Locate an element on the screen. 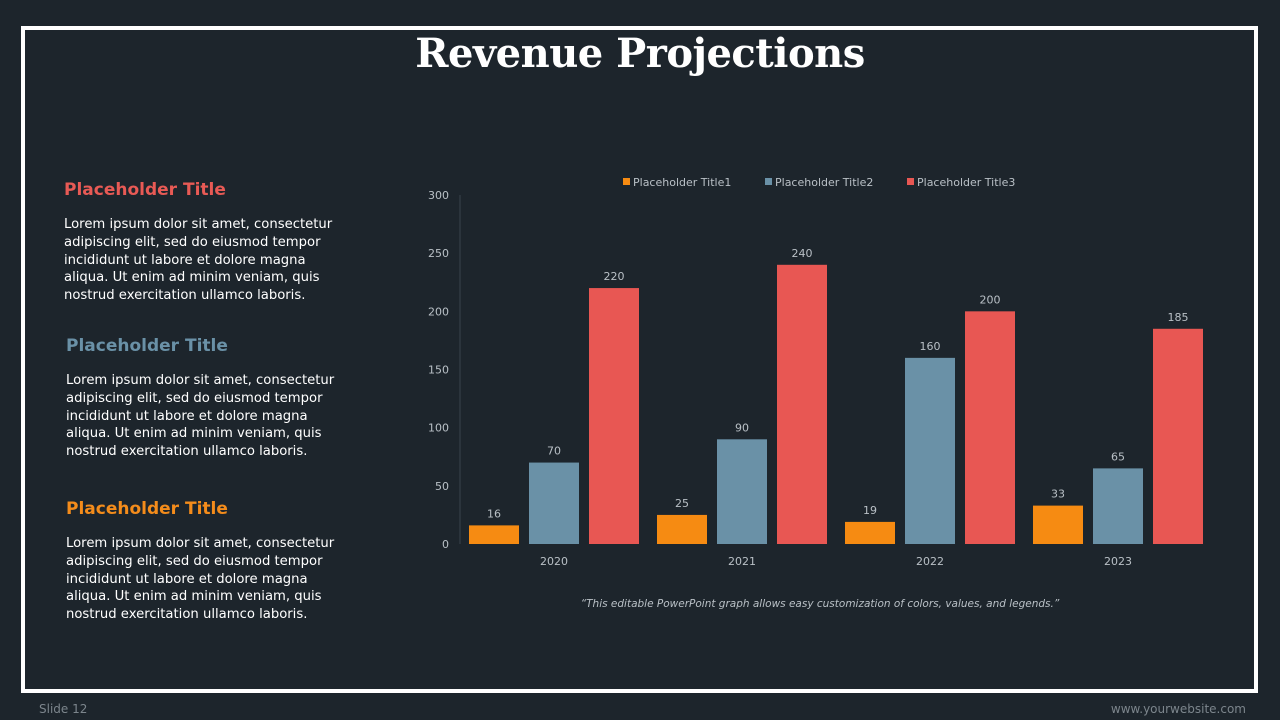 The width and height of the screenshot is (1280, 720). data-label: 185 is located at coordinates (1178, 317).